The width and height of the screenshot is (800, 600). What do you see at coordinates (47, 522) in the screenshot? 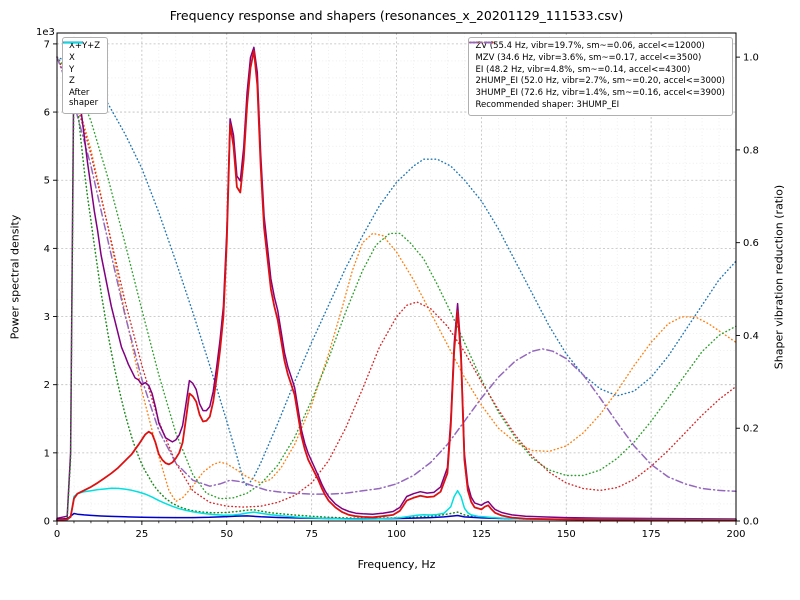
I see `y-left-tick-label: 0` at bounding box center [47, 522].